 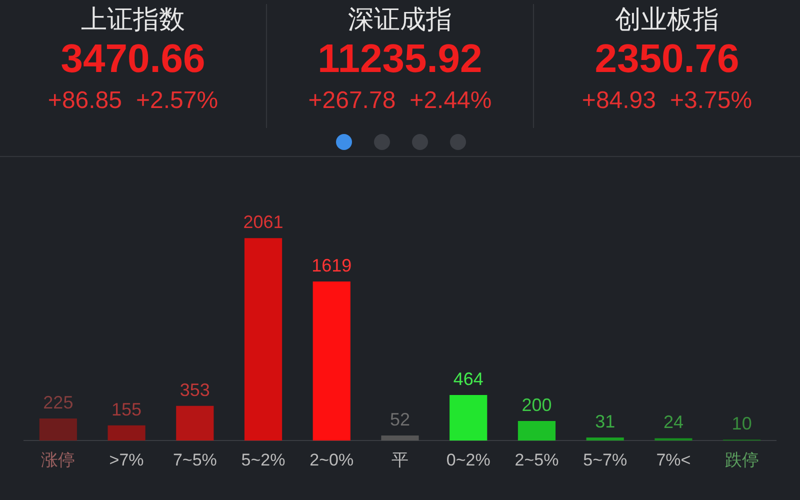 What do you see at coordinates (194, 460) in the screenshot?
I see `x-tick-label: 7~5%` at bounding box center [194, 460].